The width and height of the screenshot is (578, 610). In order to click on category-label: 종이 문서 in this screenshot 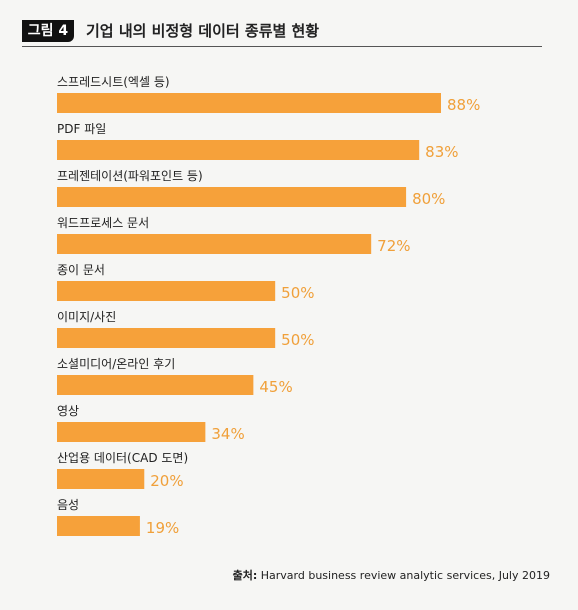, I will do `click(81, 270)`.